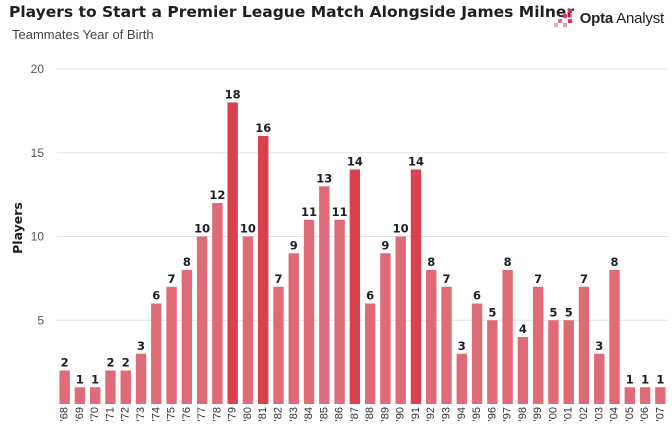 This screenshot has width=672, height=425. What do you see at coordinates (492, 414) in the screenshot?
I see `x-tick-label: '96` at bounding box center [492, 414].